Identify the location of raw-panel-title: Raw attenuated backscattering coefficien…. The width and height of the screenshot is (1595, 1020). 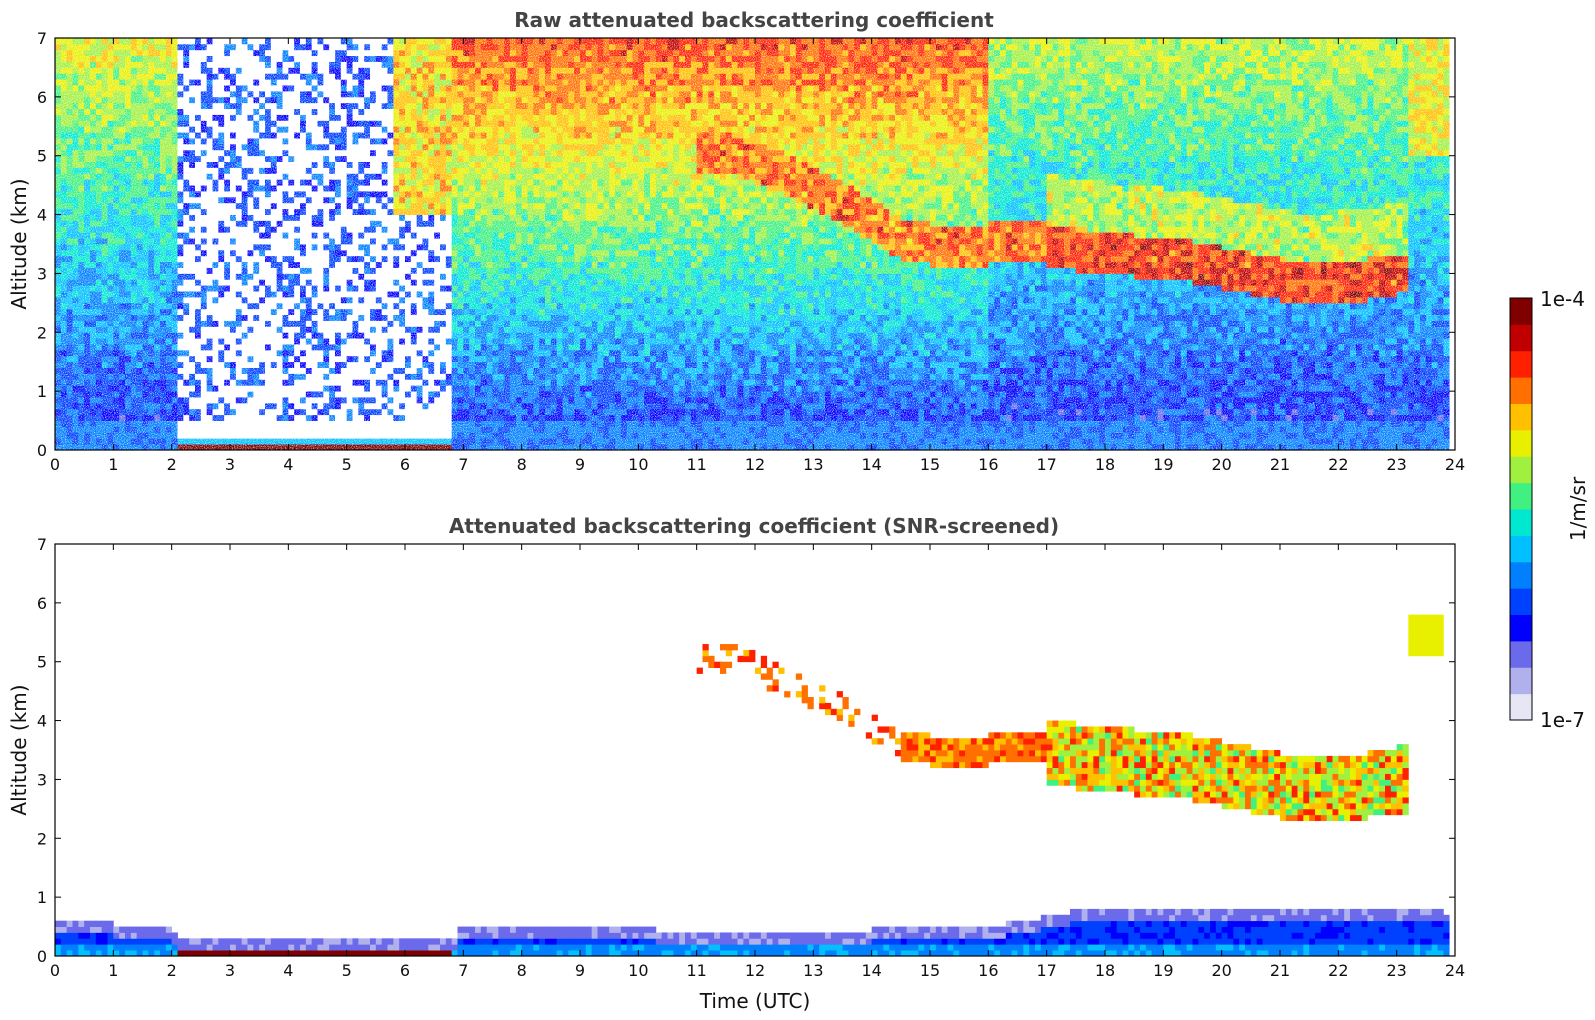
(754, 20).